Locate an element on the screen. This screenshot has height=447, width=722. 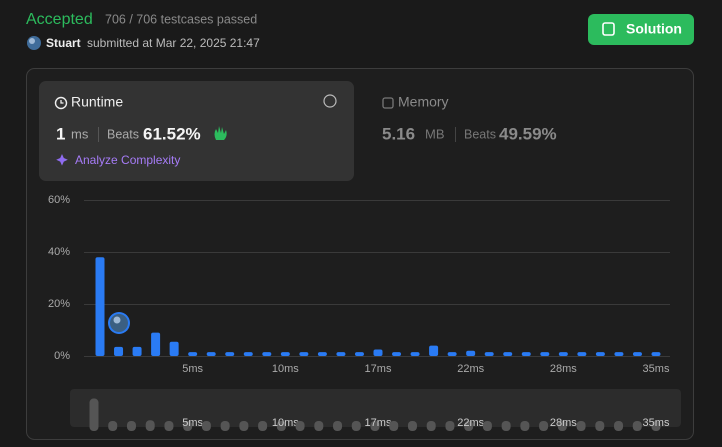
user-marker is located at coordinates (119, 323).